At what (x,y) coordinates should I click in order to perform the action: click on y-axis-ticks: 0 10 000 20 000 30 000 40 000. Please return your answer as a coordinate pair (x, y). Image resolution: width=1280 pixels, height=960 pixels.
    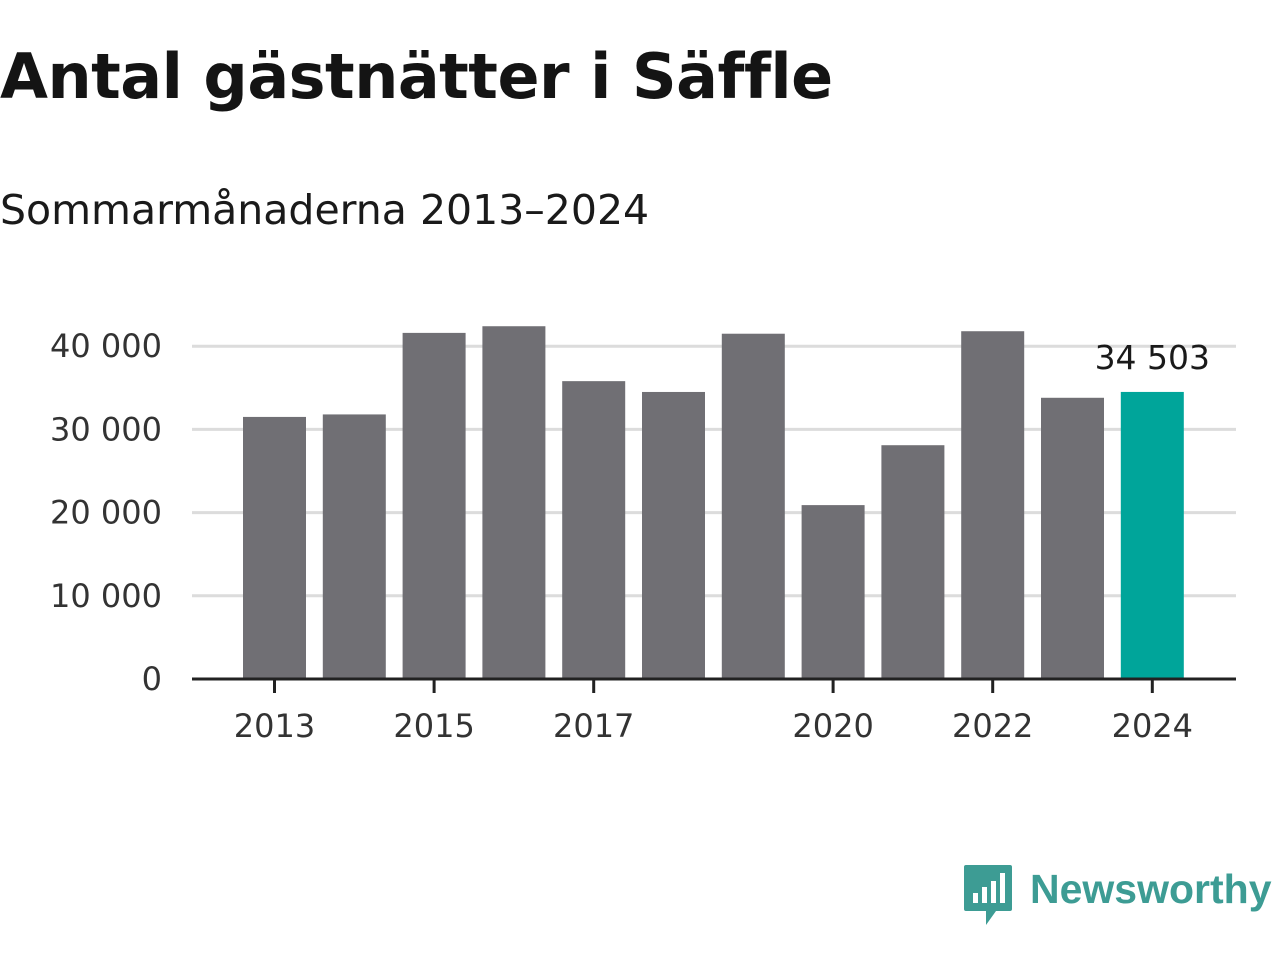
    Looking at the image, I should click on (106, 512).